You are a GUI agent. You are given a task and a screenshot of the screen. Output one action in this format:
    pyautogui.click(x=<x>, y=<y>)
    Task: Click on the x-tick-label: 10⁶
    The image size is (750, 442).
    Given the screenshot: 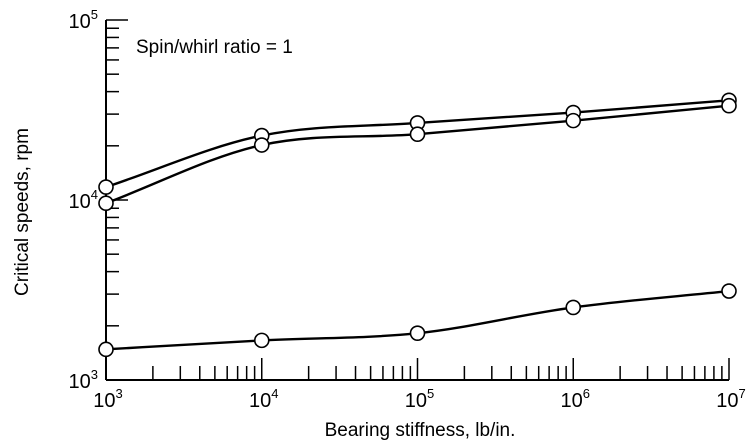 What is the action you would take?
    pyautogui.click(x=575, y=399)
    